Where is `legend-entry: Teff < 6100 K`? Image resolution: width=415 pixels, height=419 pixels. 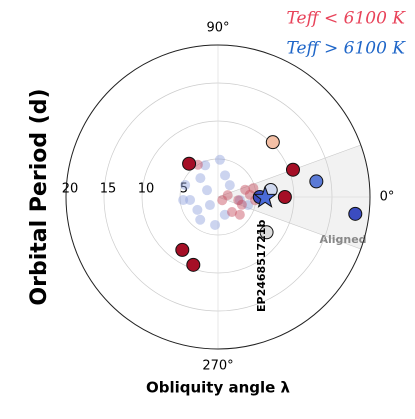 legend-entry: Teff < 6100 K is located at coordinates (346, 19).